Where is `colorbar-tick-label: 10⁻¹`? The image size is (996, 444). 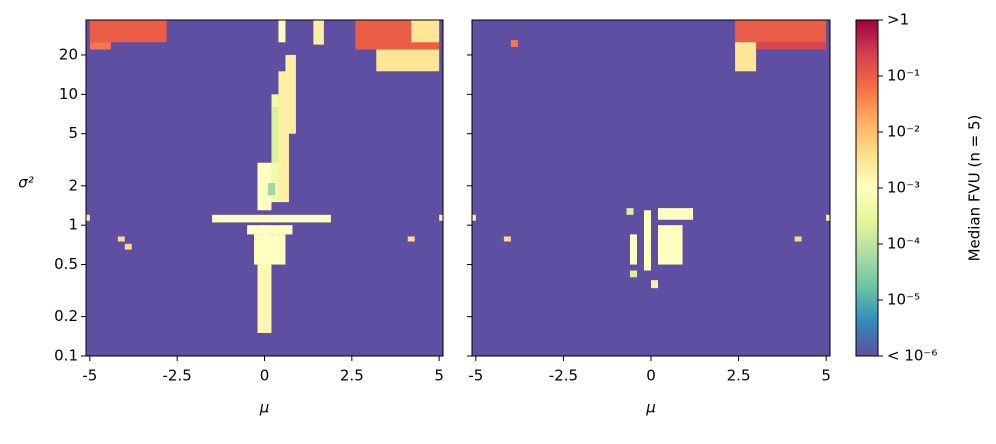
colorbar-tick-label: 10⁻¹ is located at coordinates (903, 76).